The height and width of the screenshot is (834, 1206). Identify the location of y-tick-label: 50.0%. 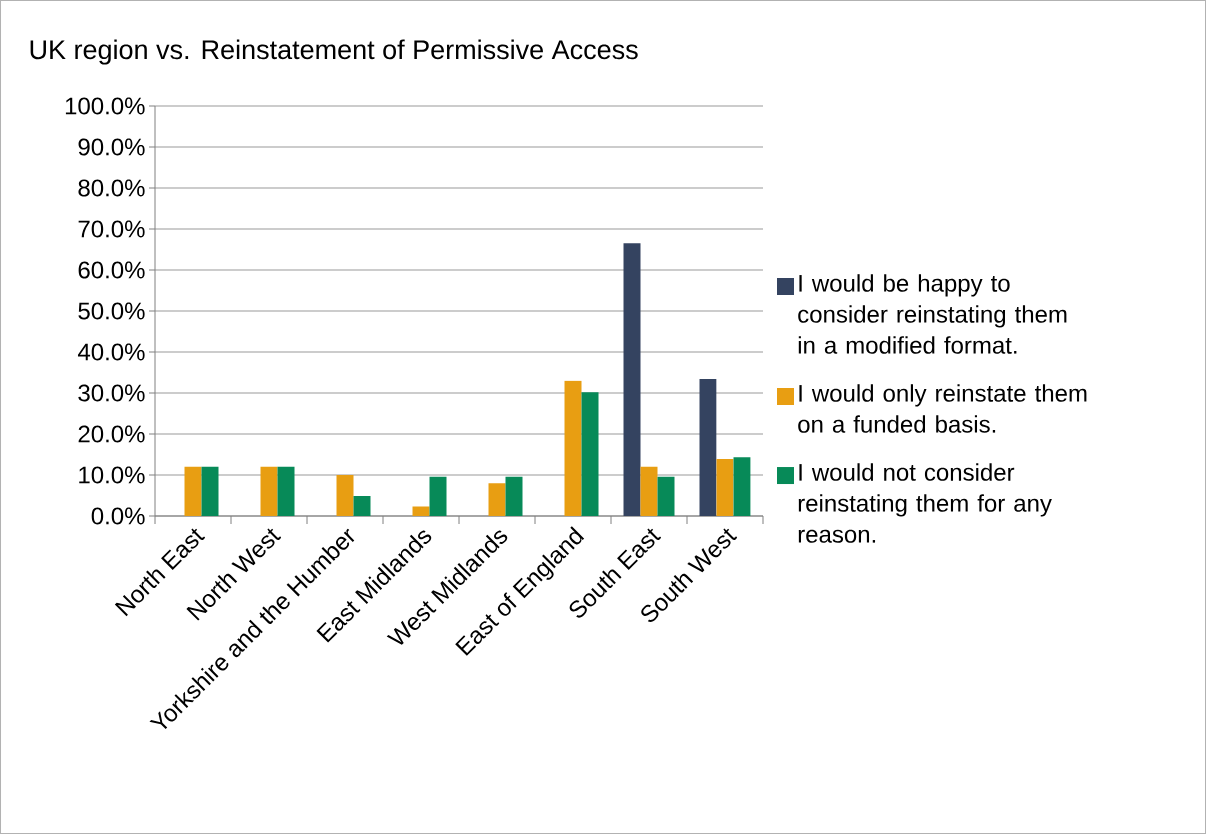
(111, 311).